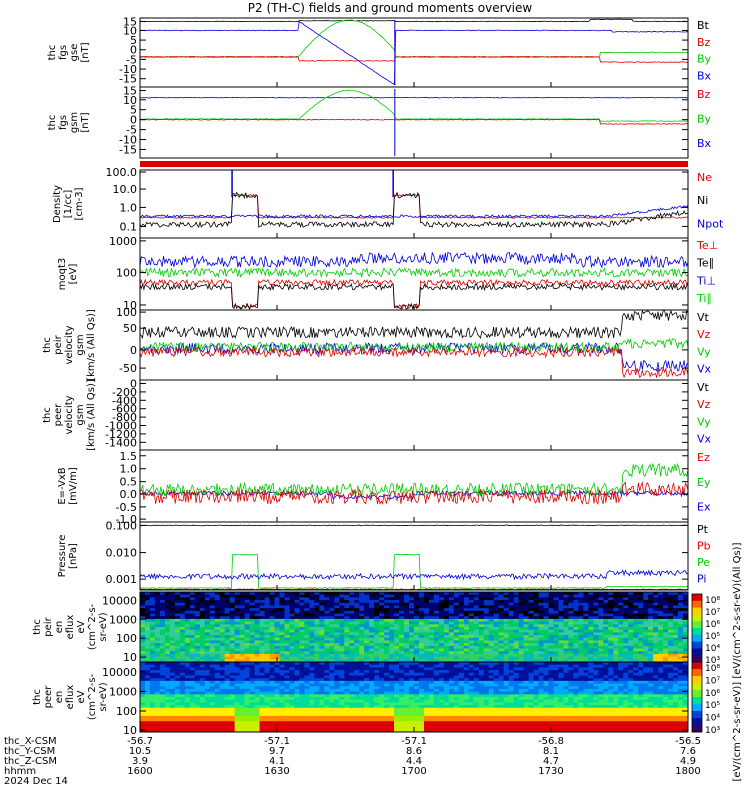 The width and height of the screenshot is (750, 800). What do you see at coordinates (85, 52) in the screenshot?
I see `y-axis-label: [nT]` at bounding box center [85, 52].